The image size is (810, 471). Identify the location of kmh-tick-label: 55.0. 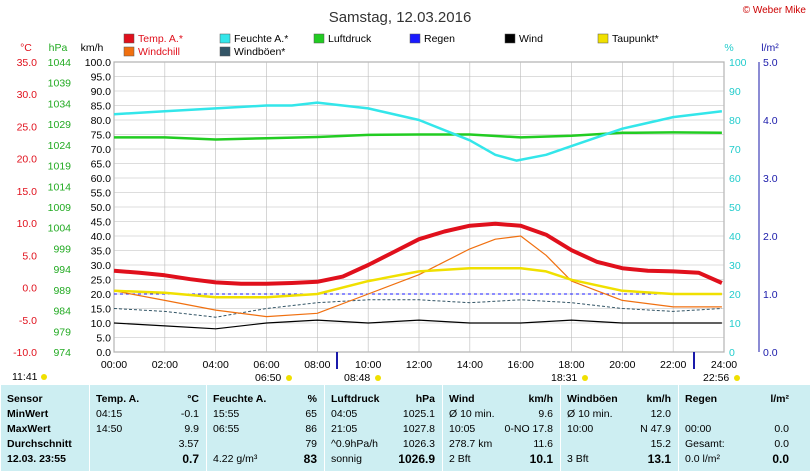
(101, 194).